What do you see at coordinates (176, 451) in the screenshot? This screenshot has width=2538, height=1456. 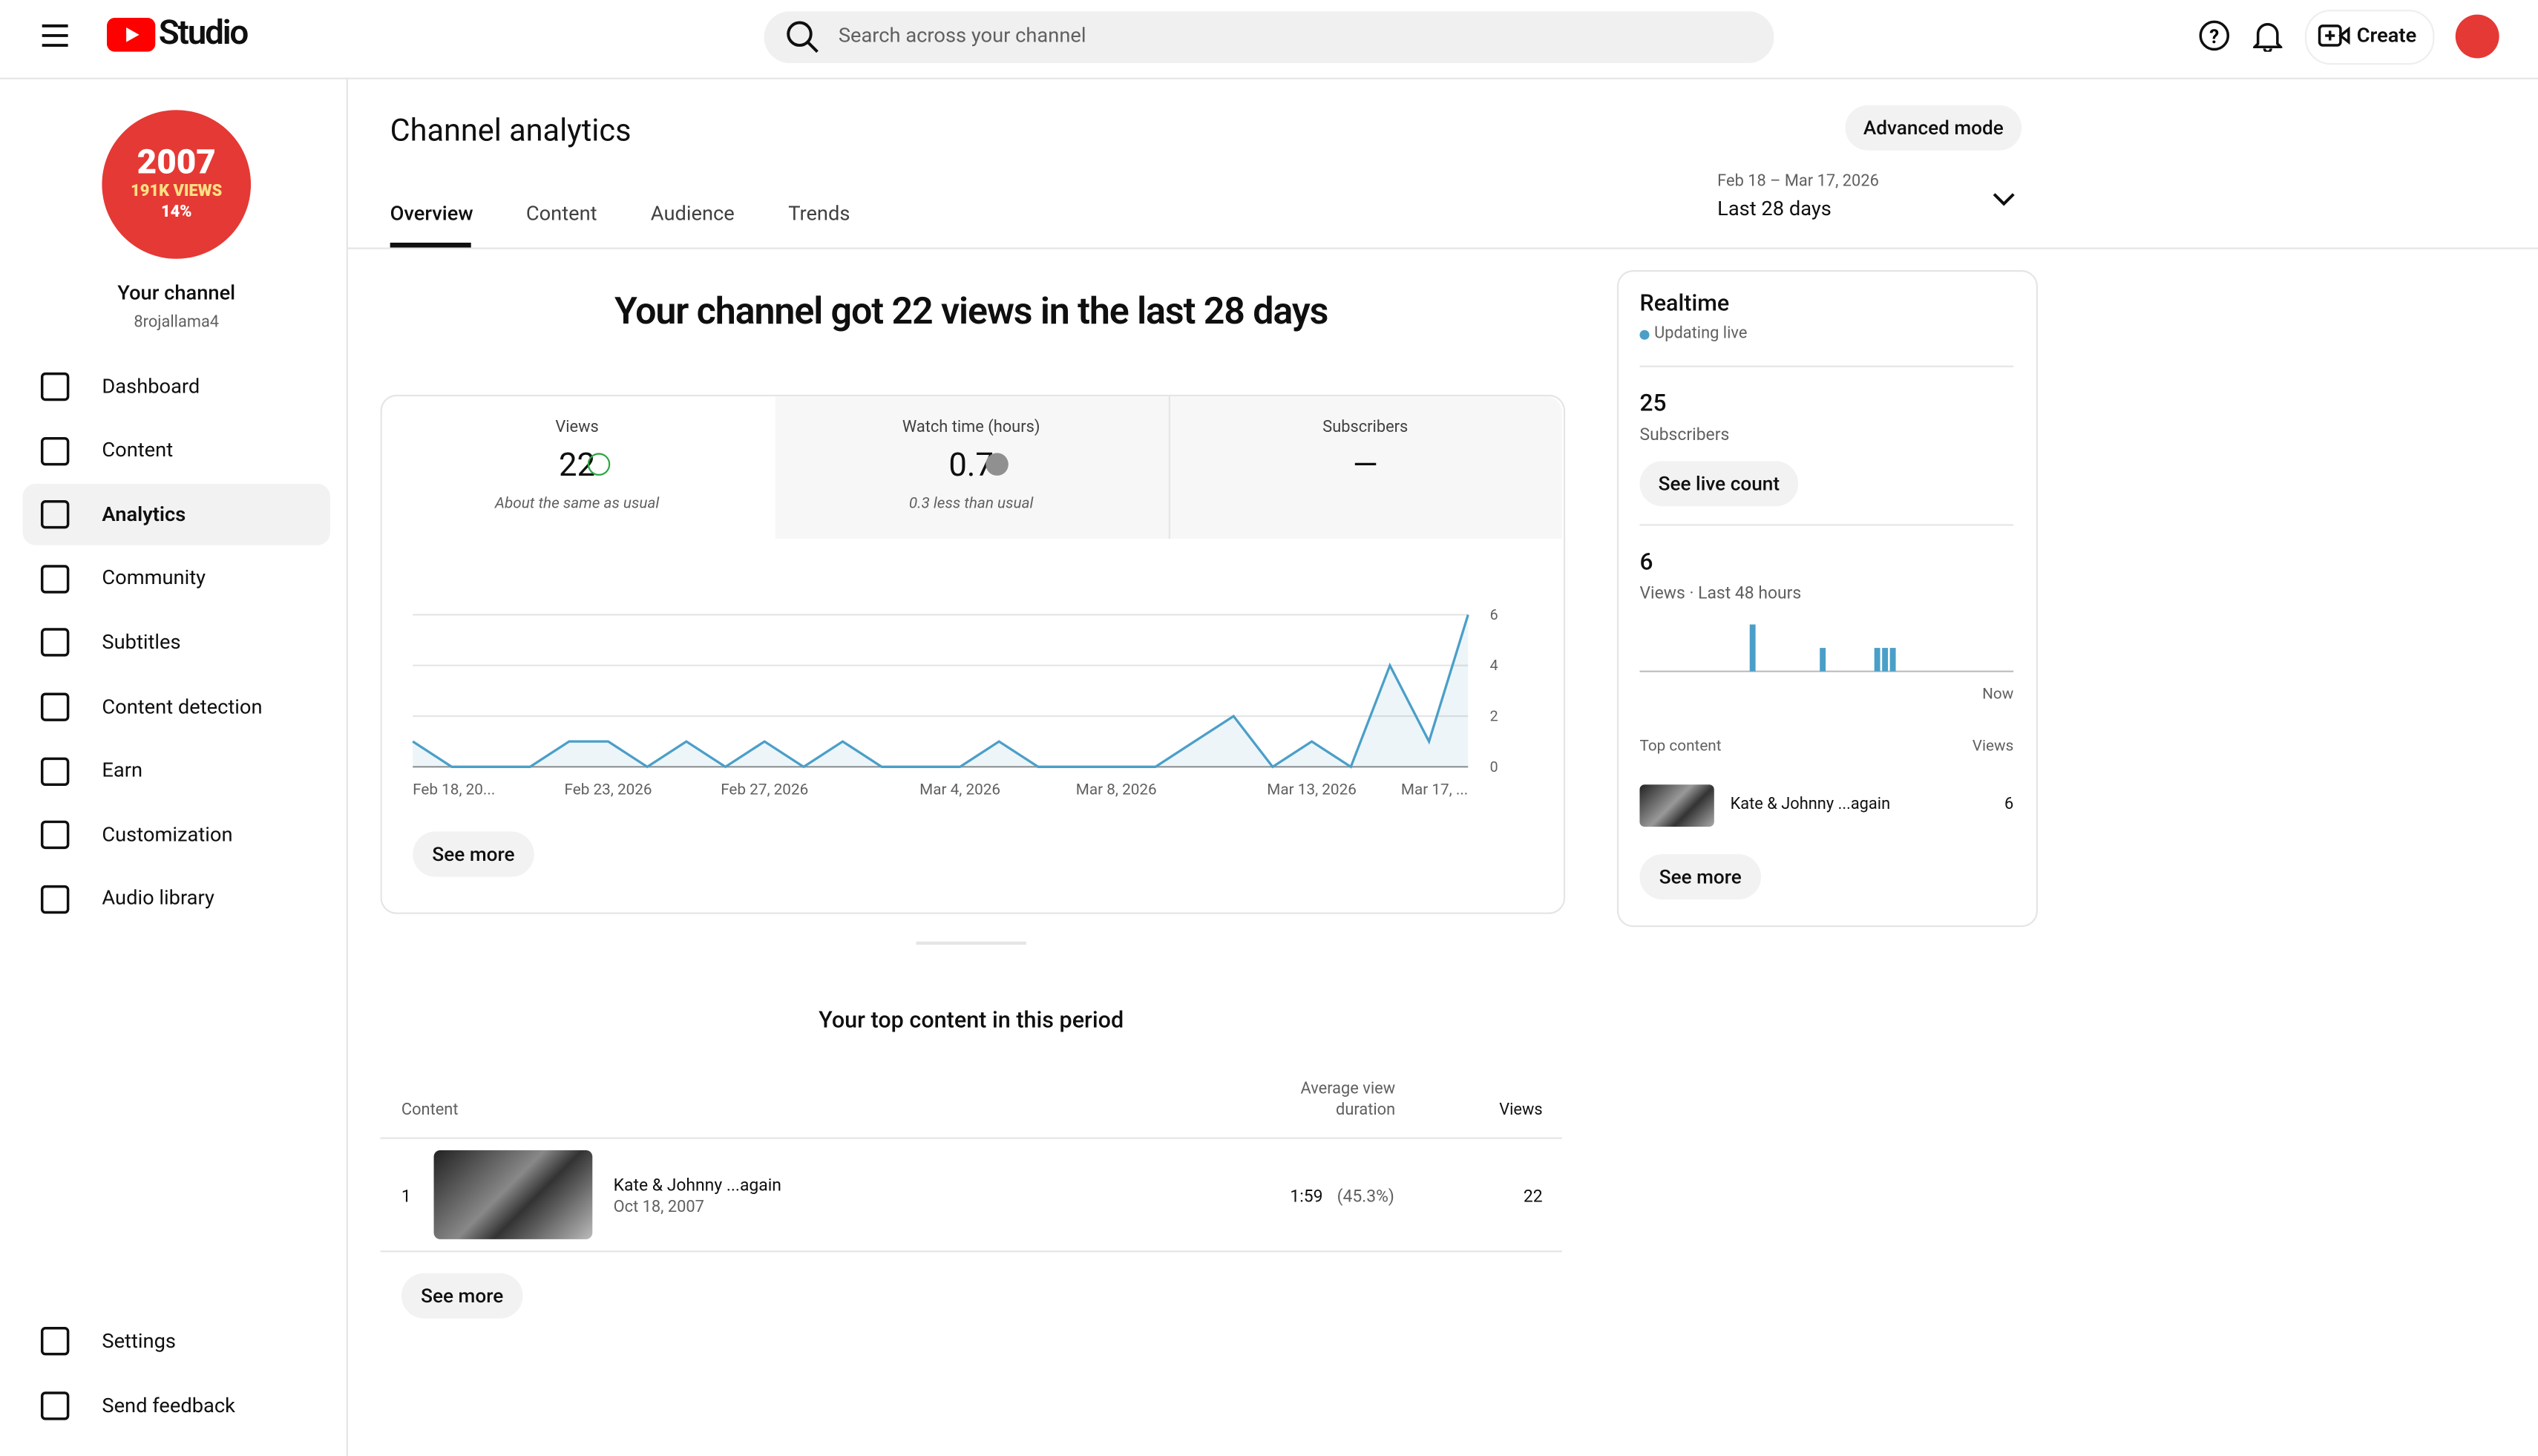 I see `nav-item: Content` at bounding box center [176, 451].